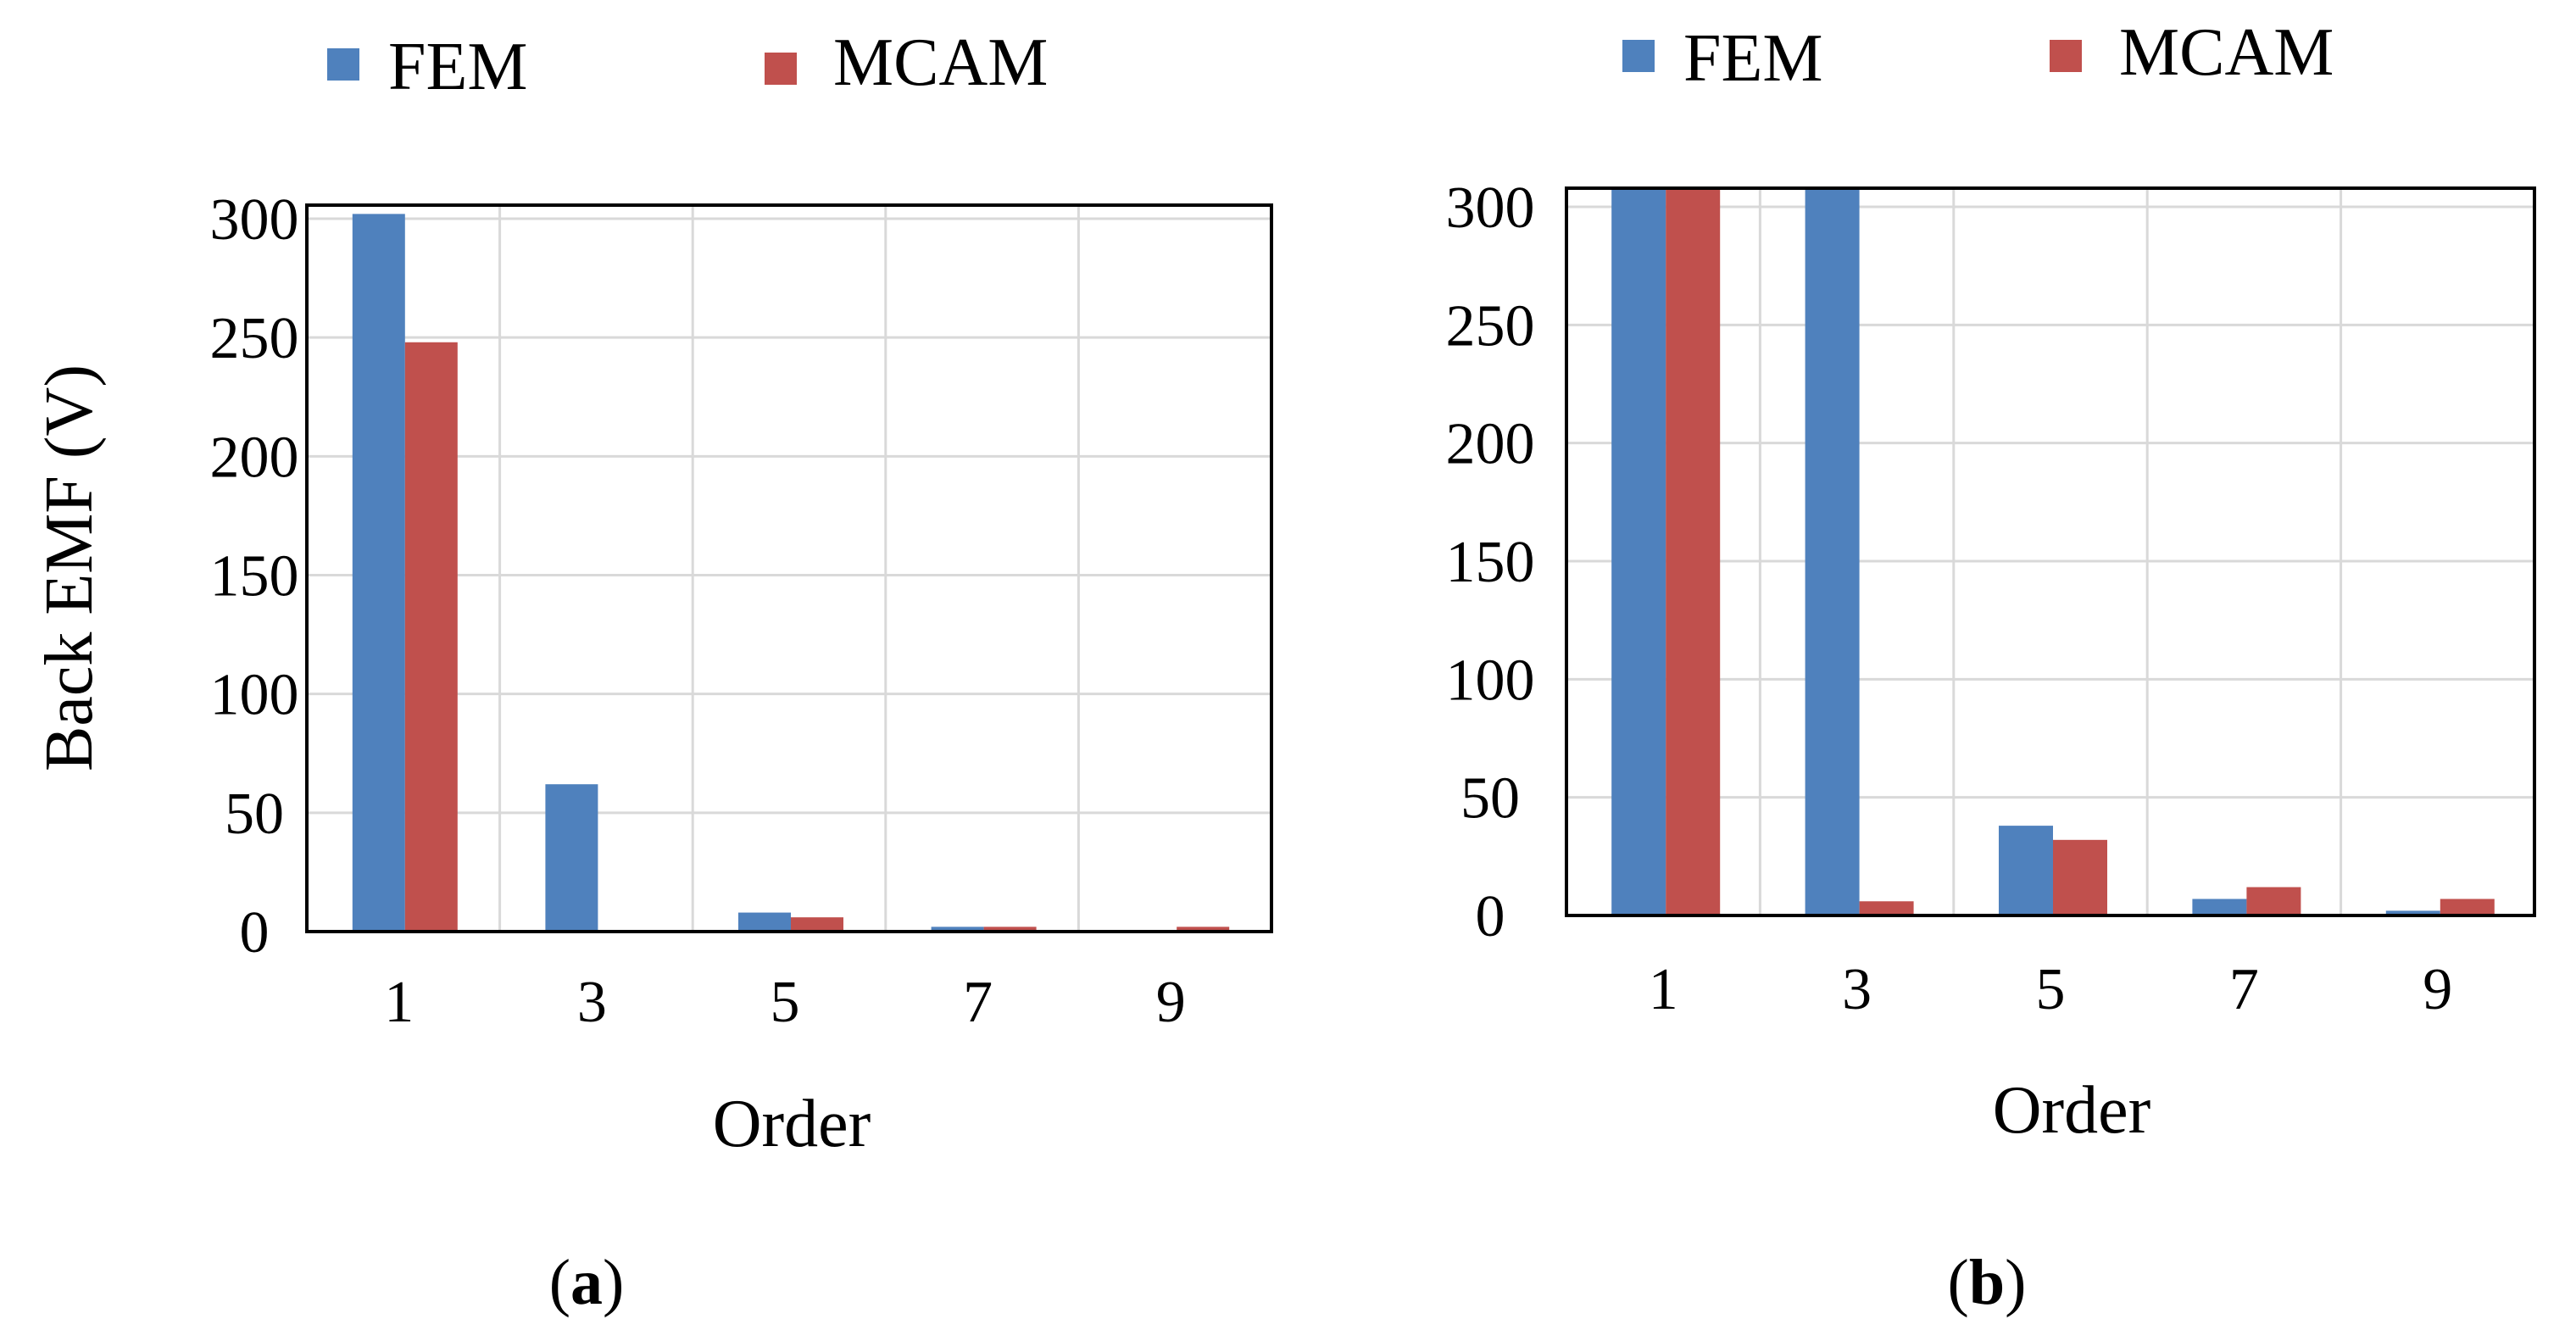  What do you see at coordinates (2066, 56) in the screenshot?
I see `legend-swatch-mcam-b` at bounding box center [2066, 56].